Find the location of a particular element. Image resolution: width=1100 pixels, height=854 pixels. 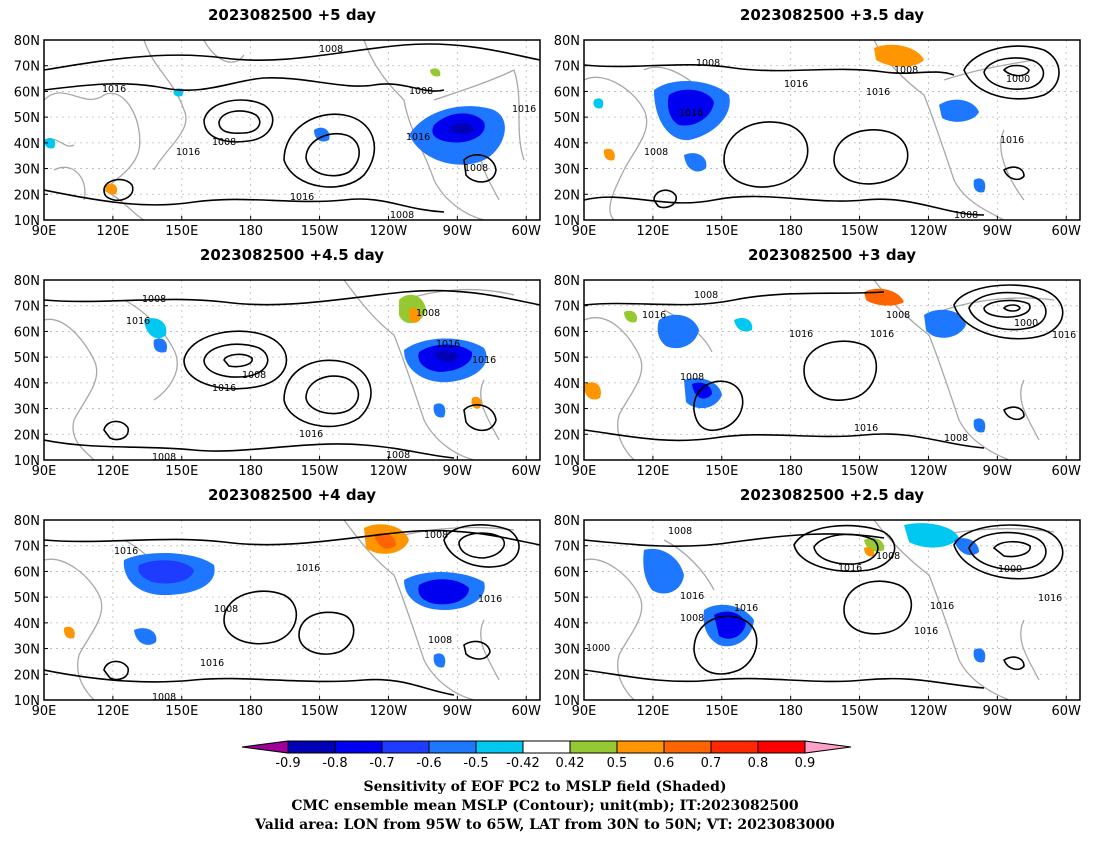

colorbar-tick-label: -0.42 is located at coordinates (523, 763).